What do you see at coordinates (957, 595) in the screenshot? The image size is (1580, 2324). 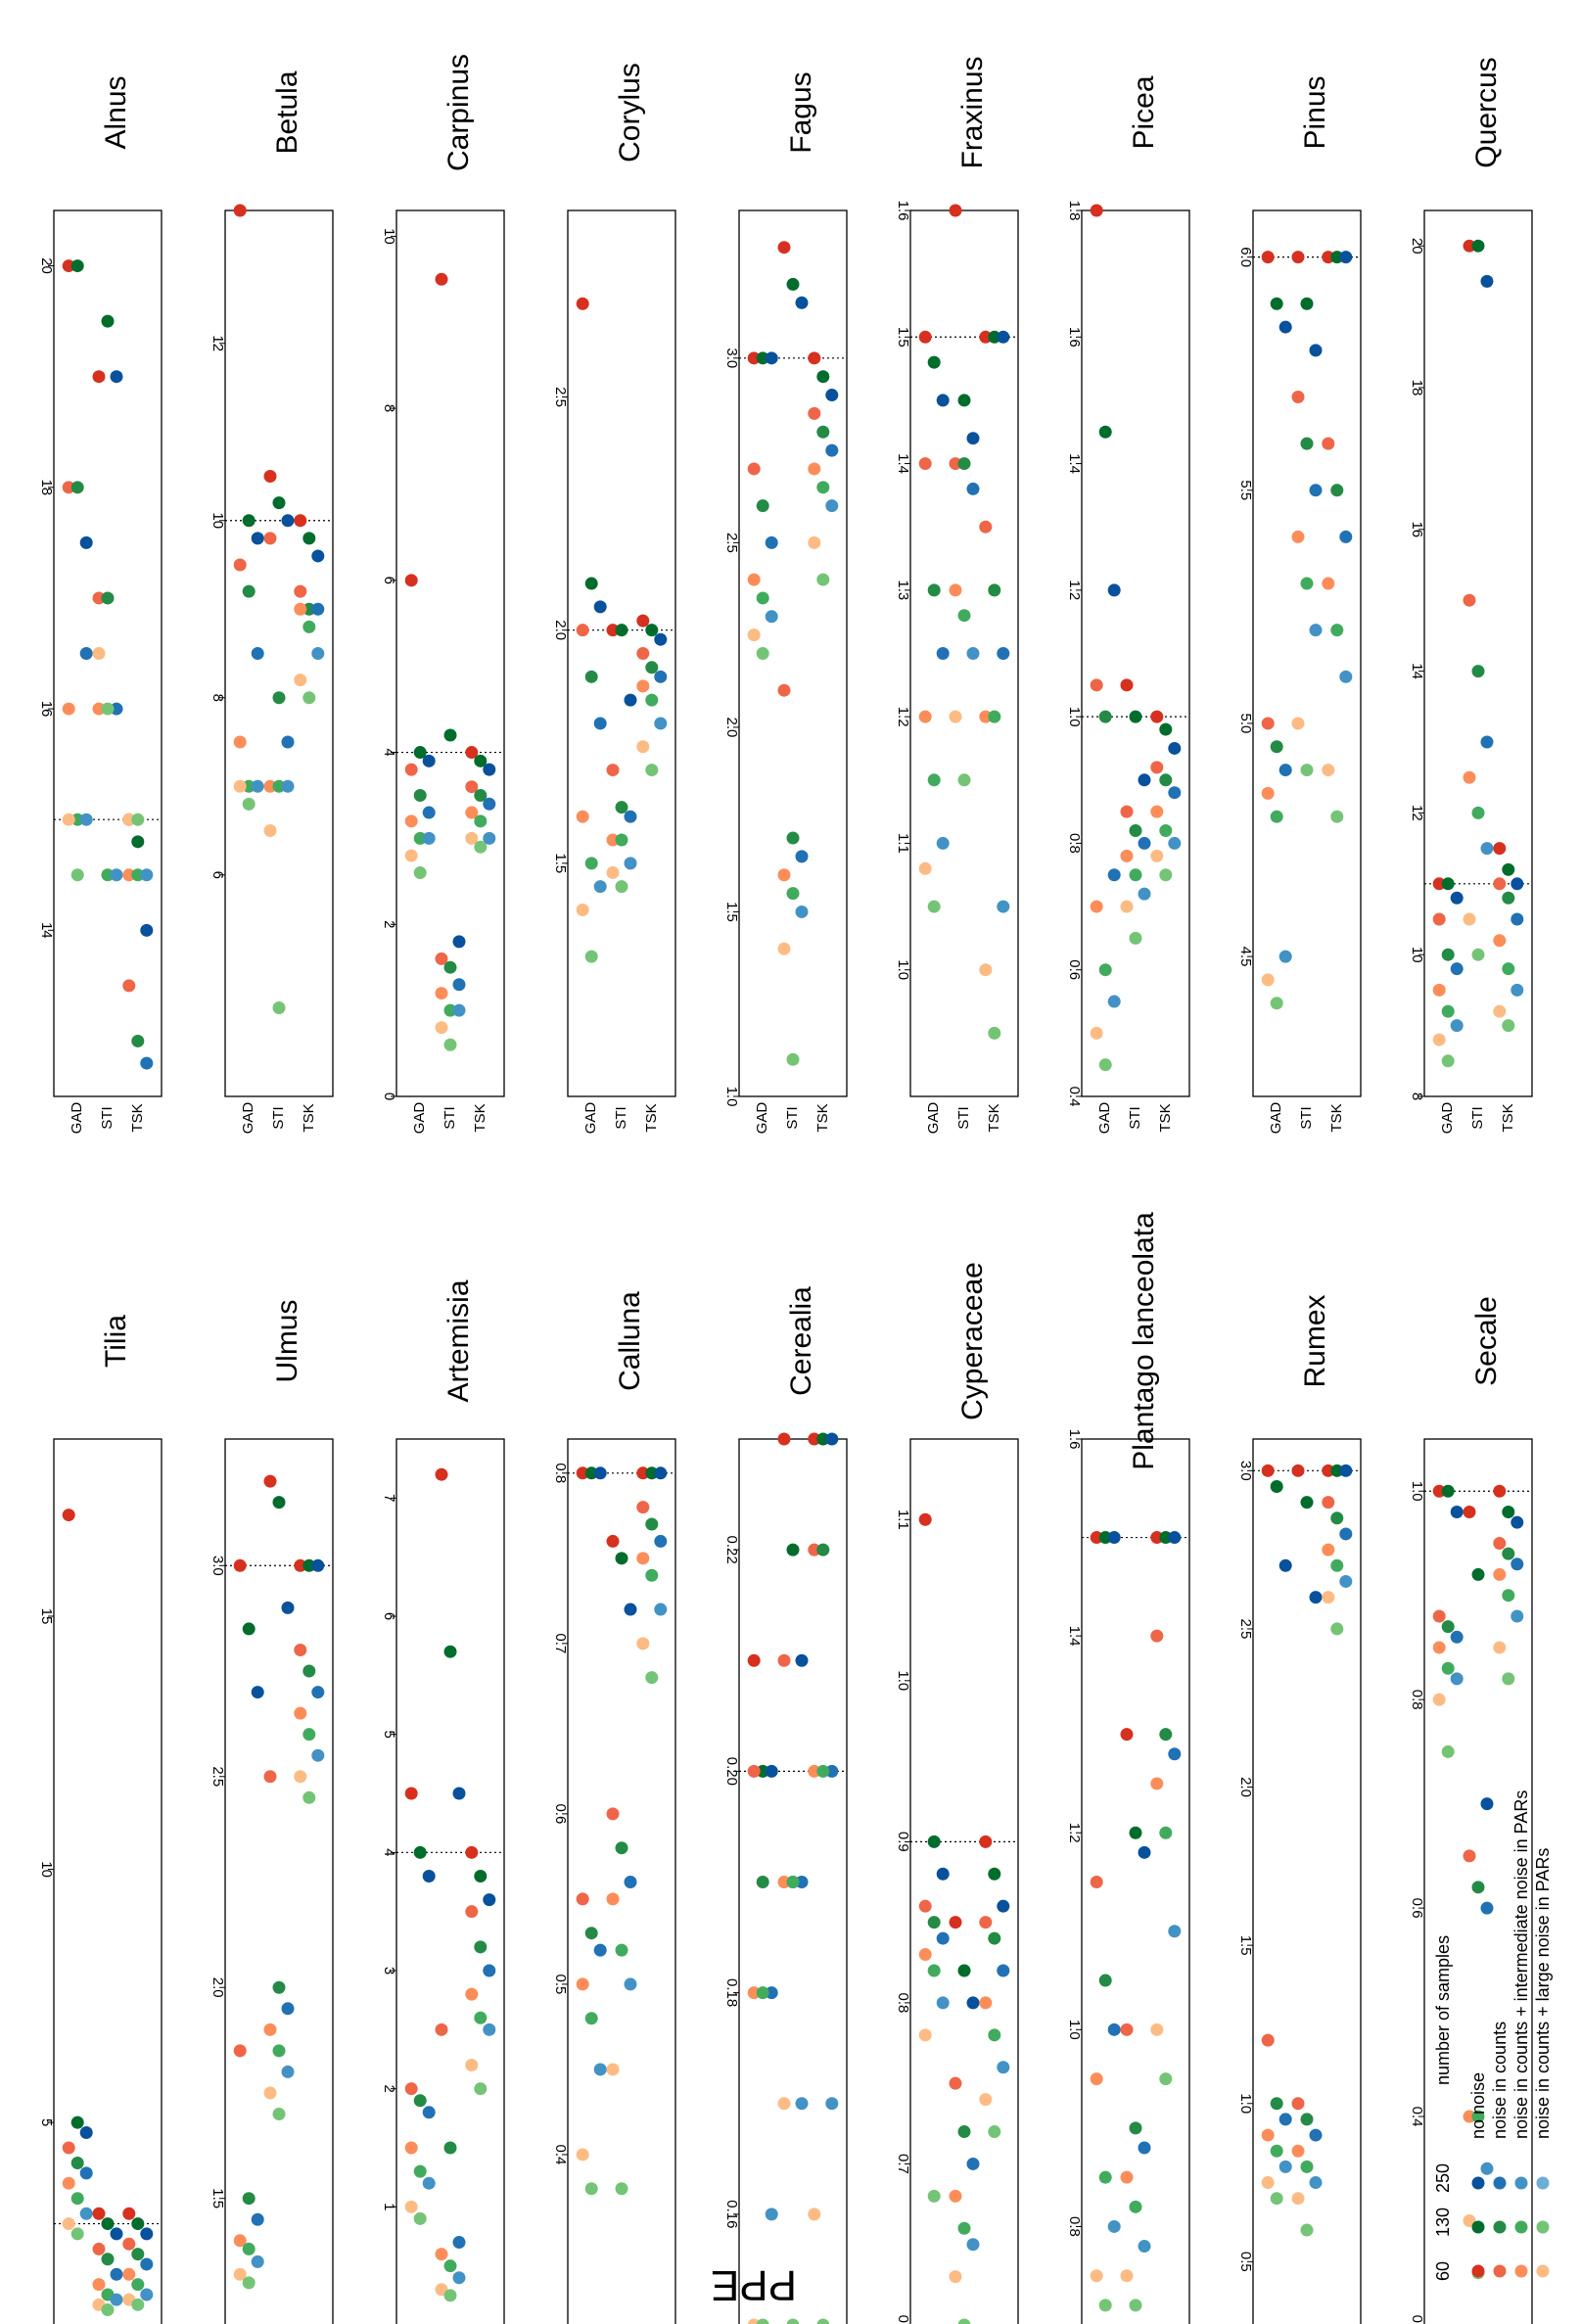 I see `panel-fraxinus: Fraxinus 1.6 1.5 1.4 1.3 1.2 1.1 1.0 GAD STI TSK` at bounding box center [957, 595].